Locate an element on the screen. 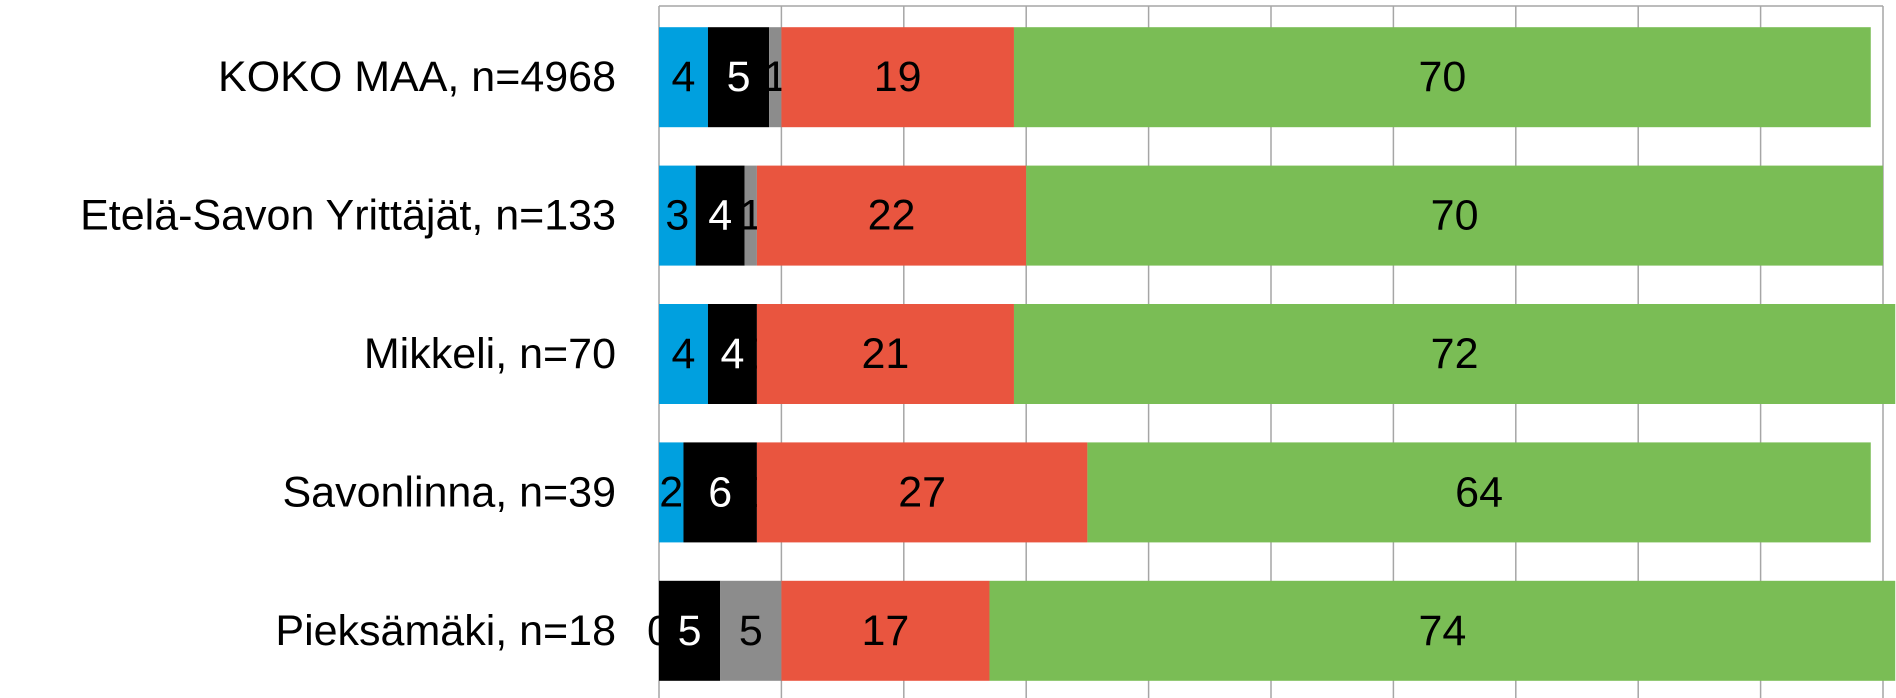 This screenshot has height=698, width=1896. y-tick-label: Pieksämäki, n=18 is located at coordinates (445, 631).